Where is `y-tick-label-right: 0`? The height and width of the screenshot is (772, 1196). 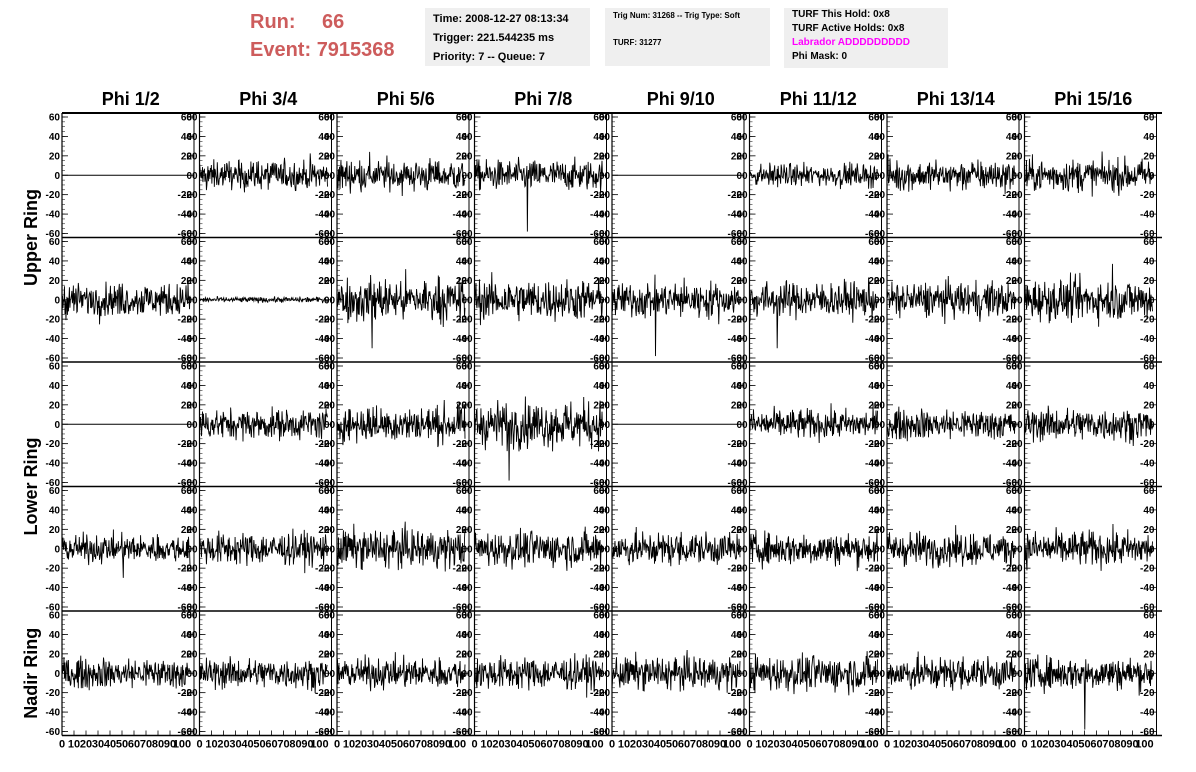 y-tick-label-right: 0 is located at coordinates (739, 176).